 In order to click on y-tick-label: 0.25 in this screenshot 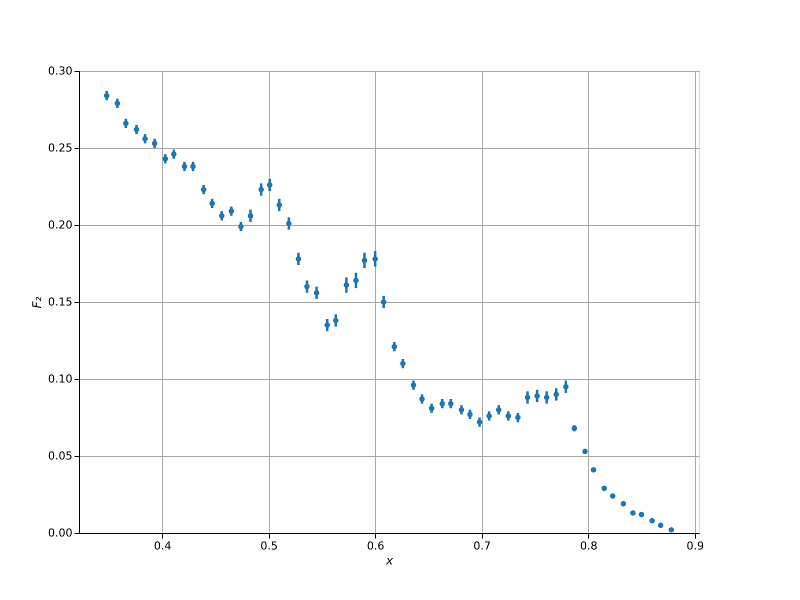, I will do `click(60, 148)`.